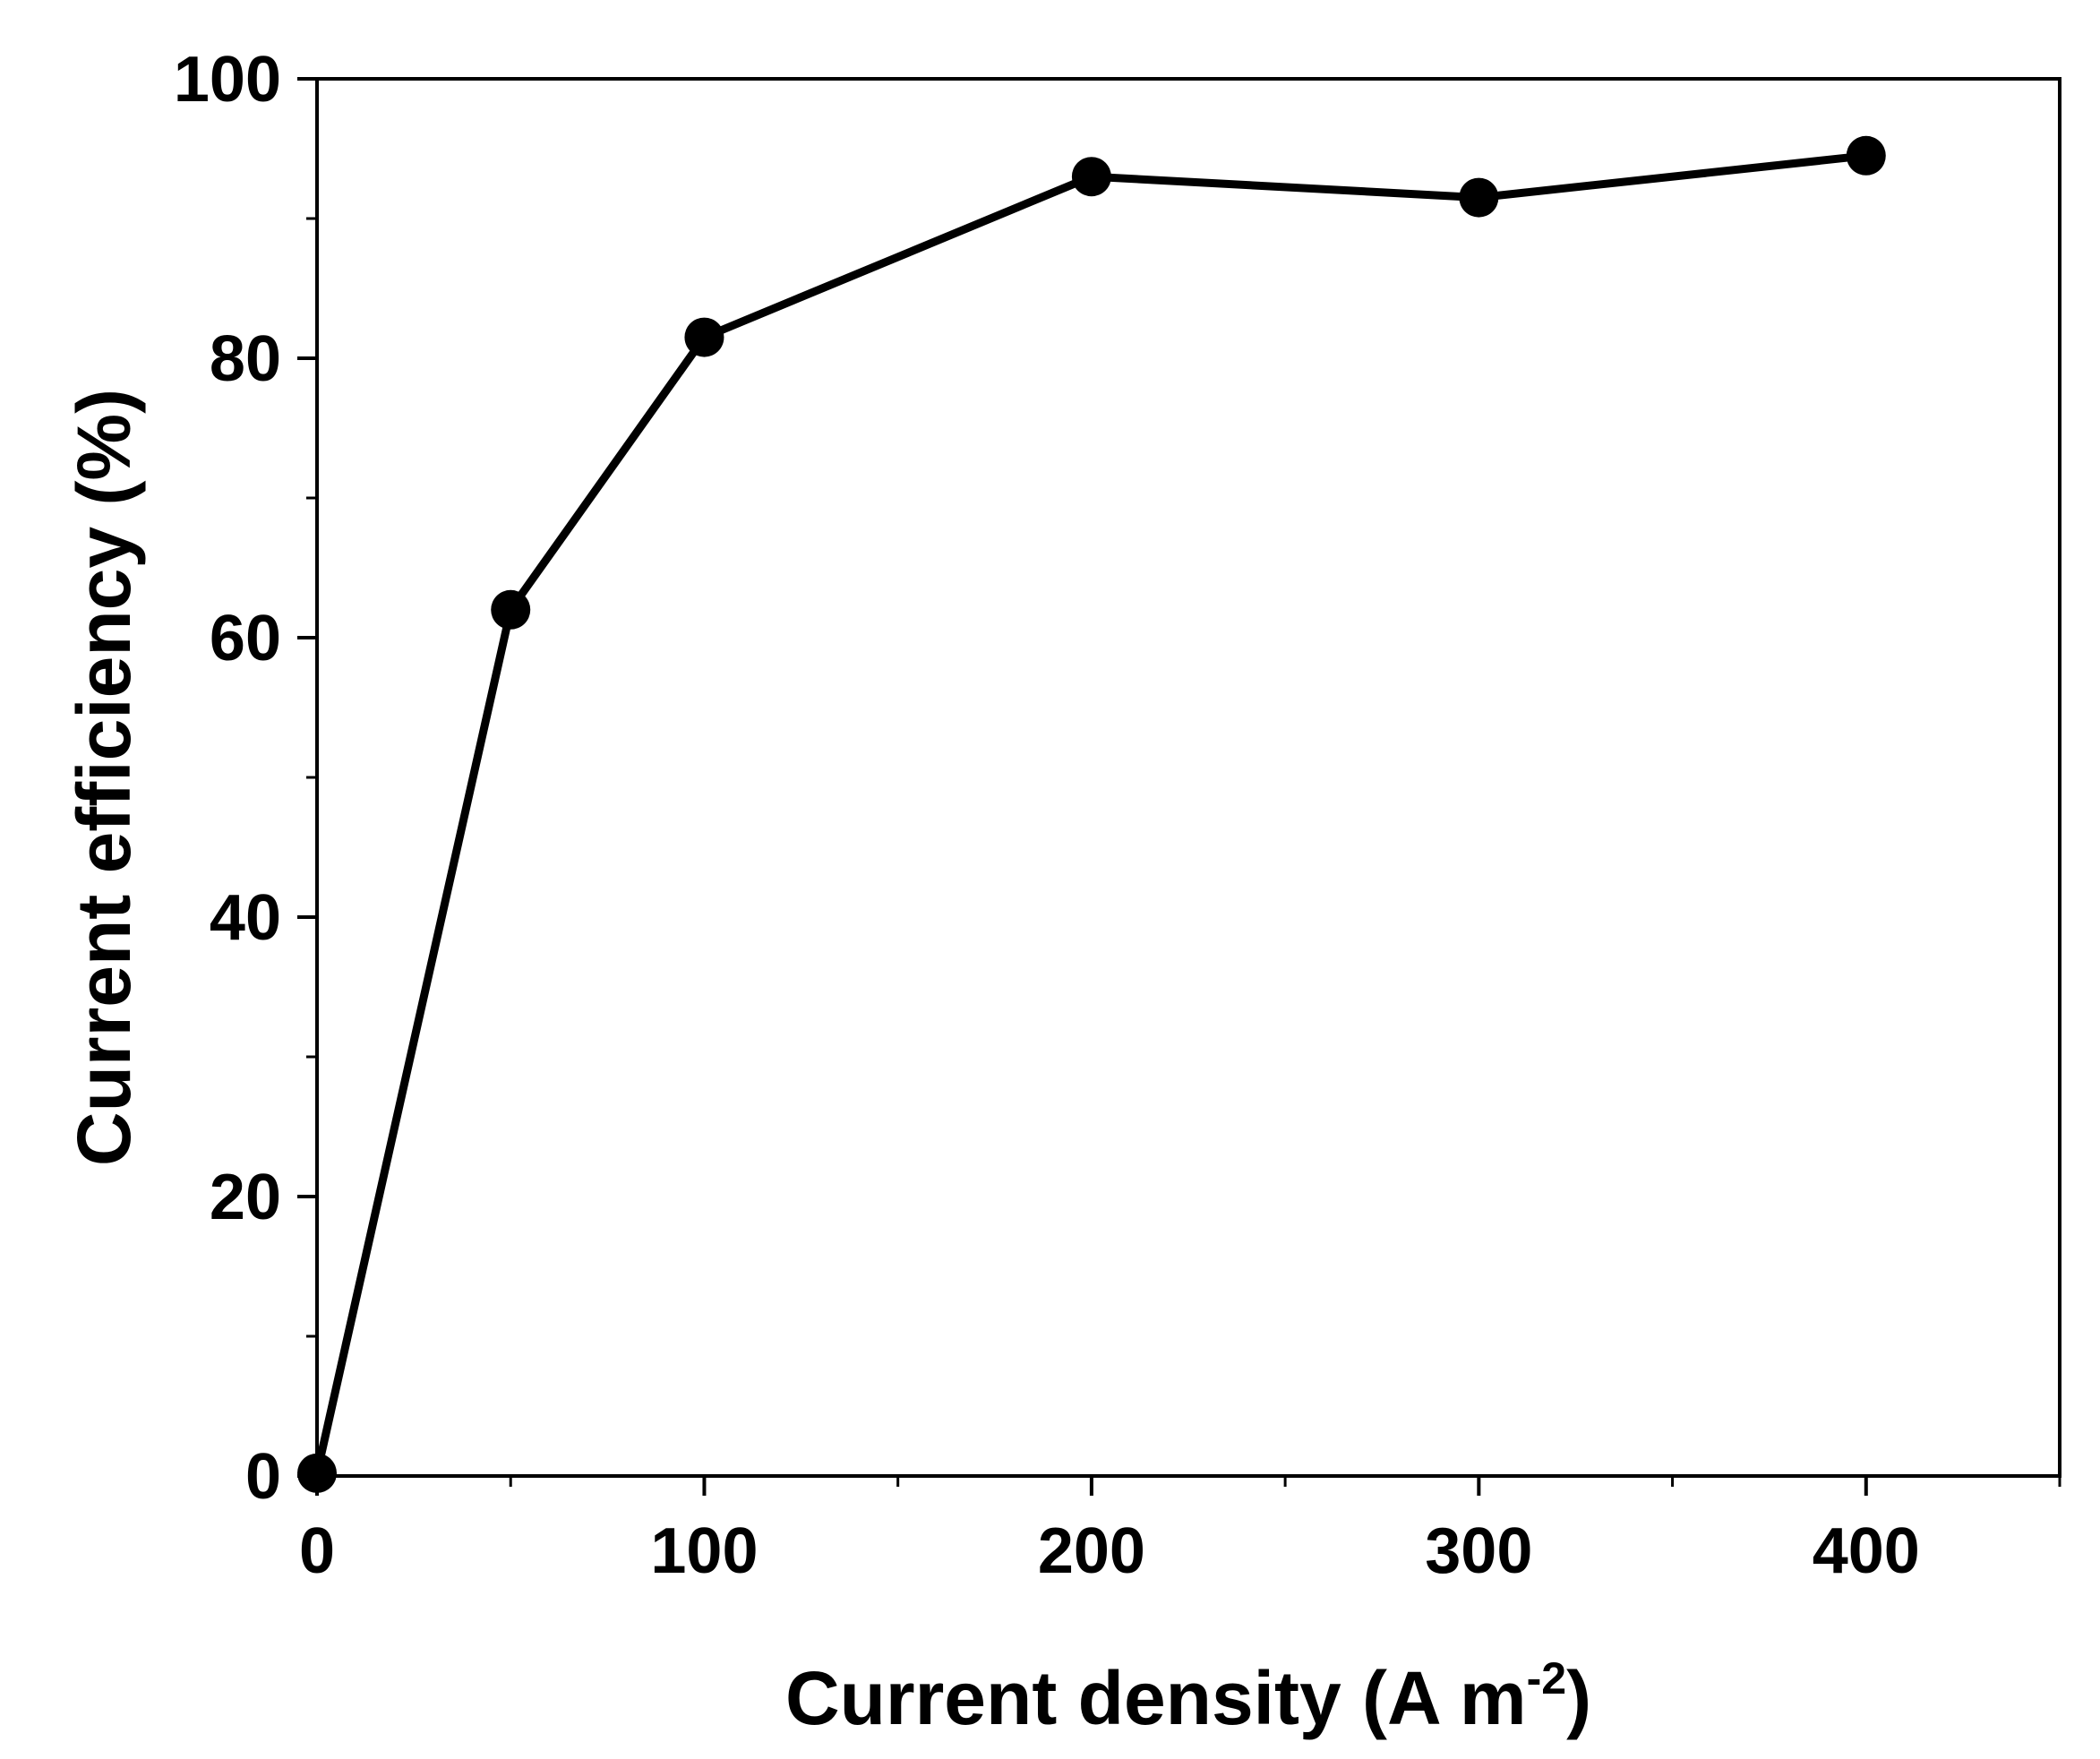 The height and width of the screenshot is (1759, 2100). Describe the element at coordinates (245, 638) in the screenshot. I see `y-tick-label: 60` at that location.